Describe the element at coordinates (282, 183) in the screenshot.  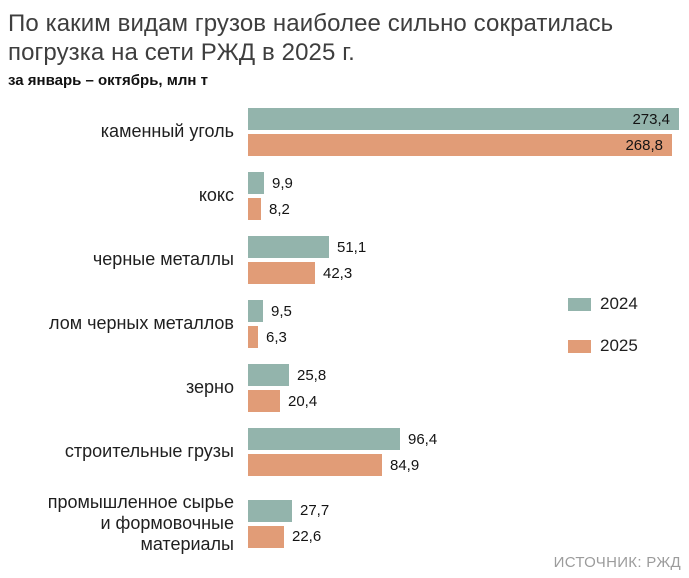
I see `value-label: 9,9` at that location.